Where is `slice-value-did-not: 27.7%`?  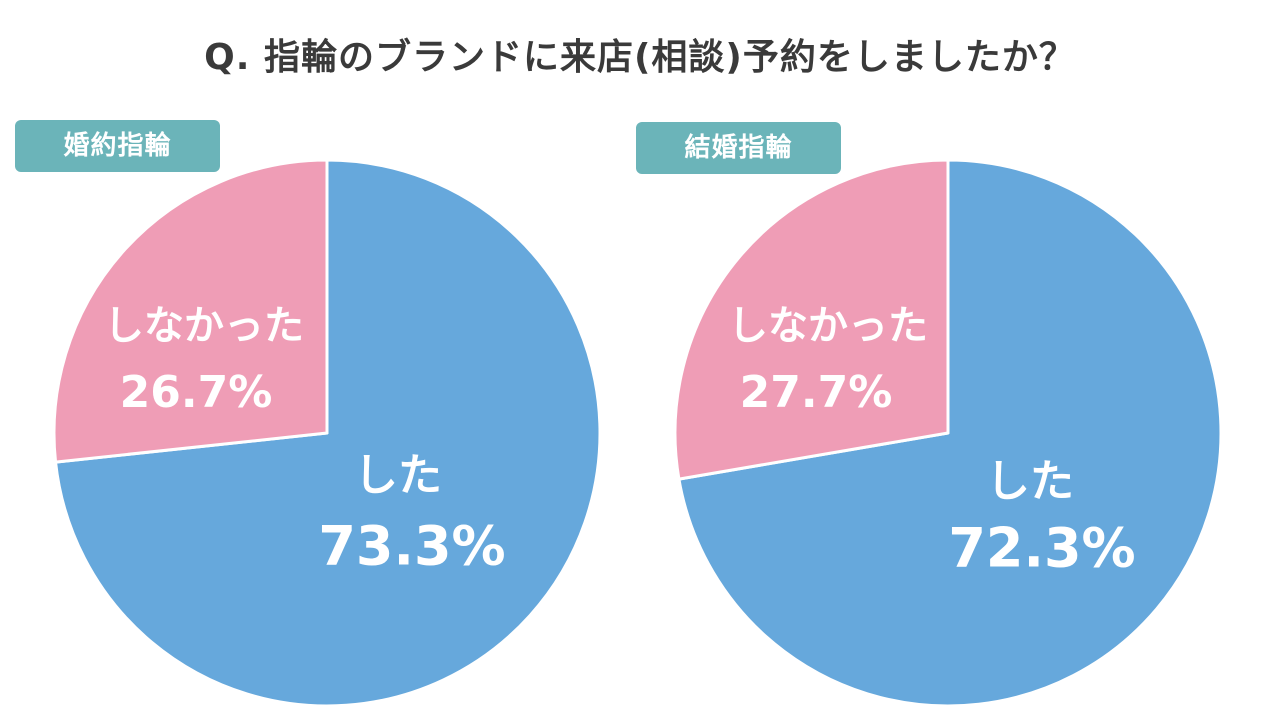
slice-value-did-not: 27.7% is located at coordinates (816, 392).